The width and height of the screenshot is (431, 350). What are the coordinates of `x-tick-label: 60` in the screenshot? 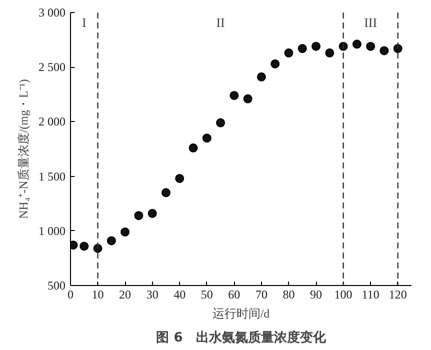 It's located at (234, 295).